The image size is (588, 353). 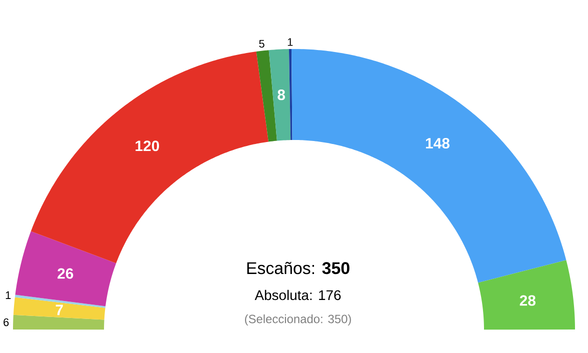 What do you see at coordinates (298, 320) in the screenshot?
I see `text: (Seleccionado: 350)` at bounding box center [298, 320].